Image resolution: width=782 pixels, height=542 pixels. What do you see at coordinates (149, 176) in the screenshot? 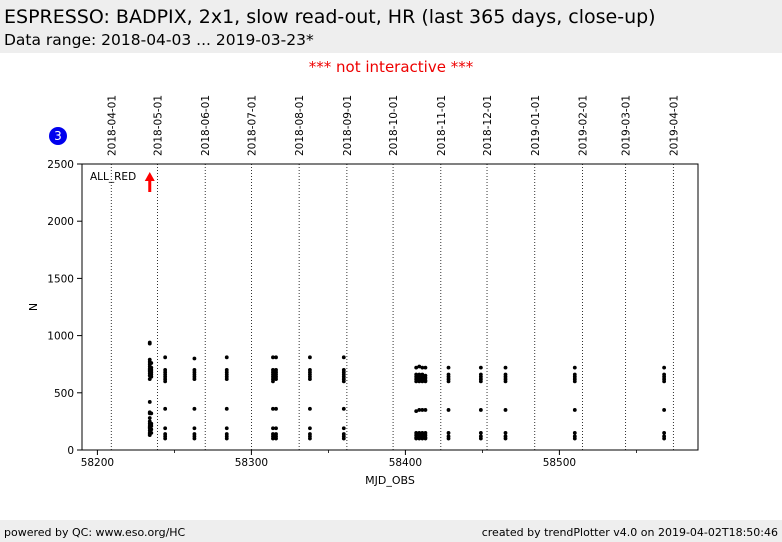
I see `all-red-arrow-head` at bounding box center [149, 176].